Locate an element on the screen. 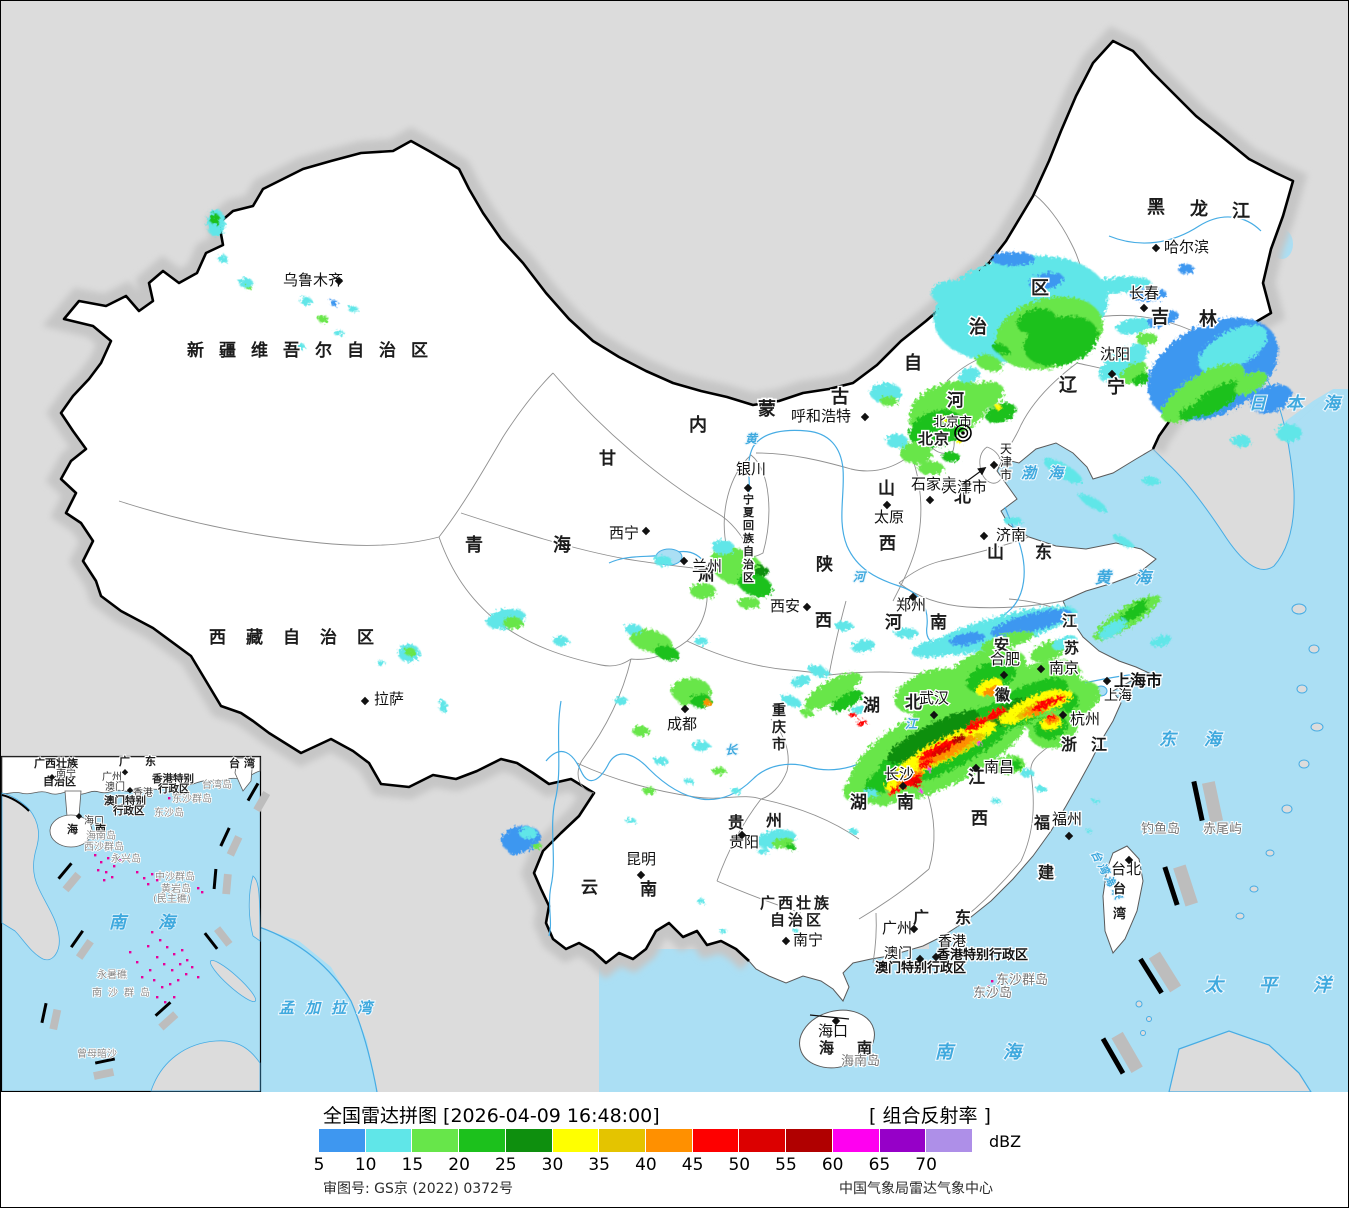 This screenshot has width=1349, height=1208. map-approval-number: 审图号: GS京 (2022) 0372号 is located at coordinates (418, 1189).